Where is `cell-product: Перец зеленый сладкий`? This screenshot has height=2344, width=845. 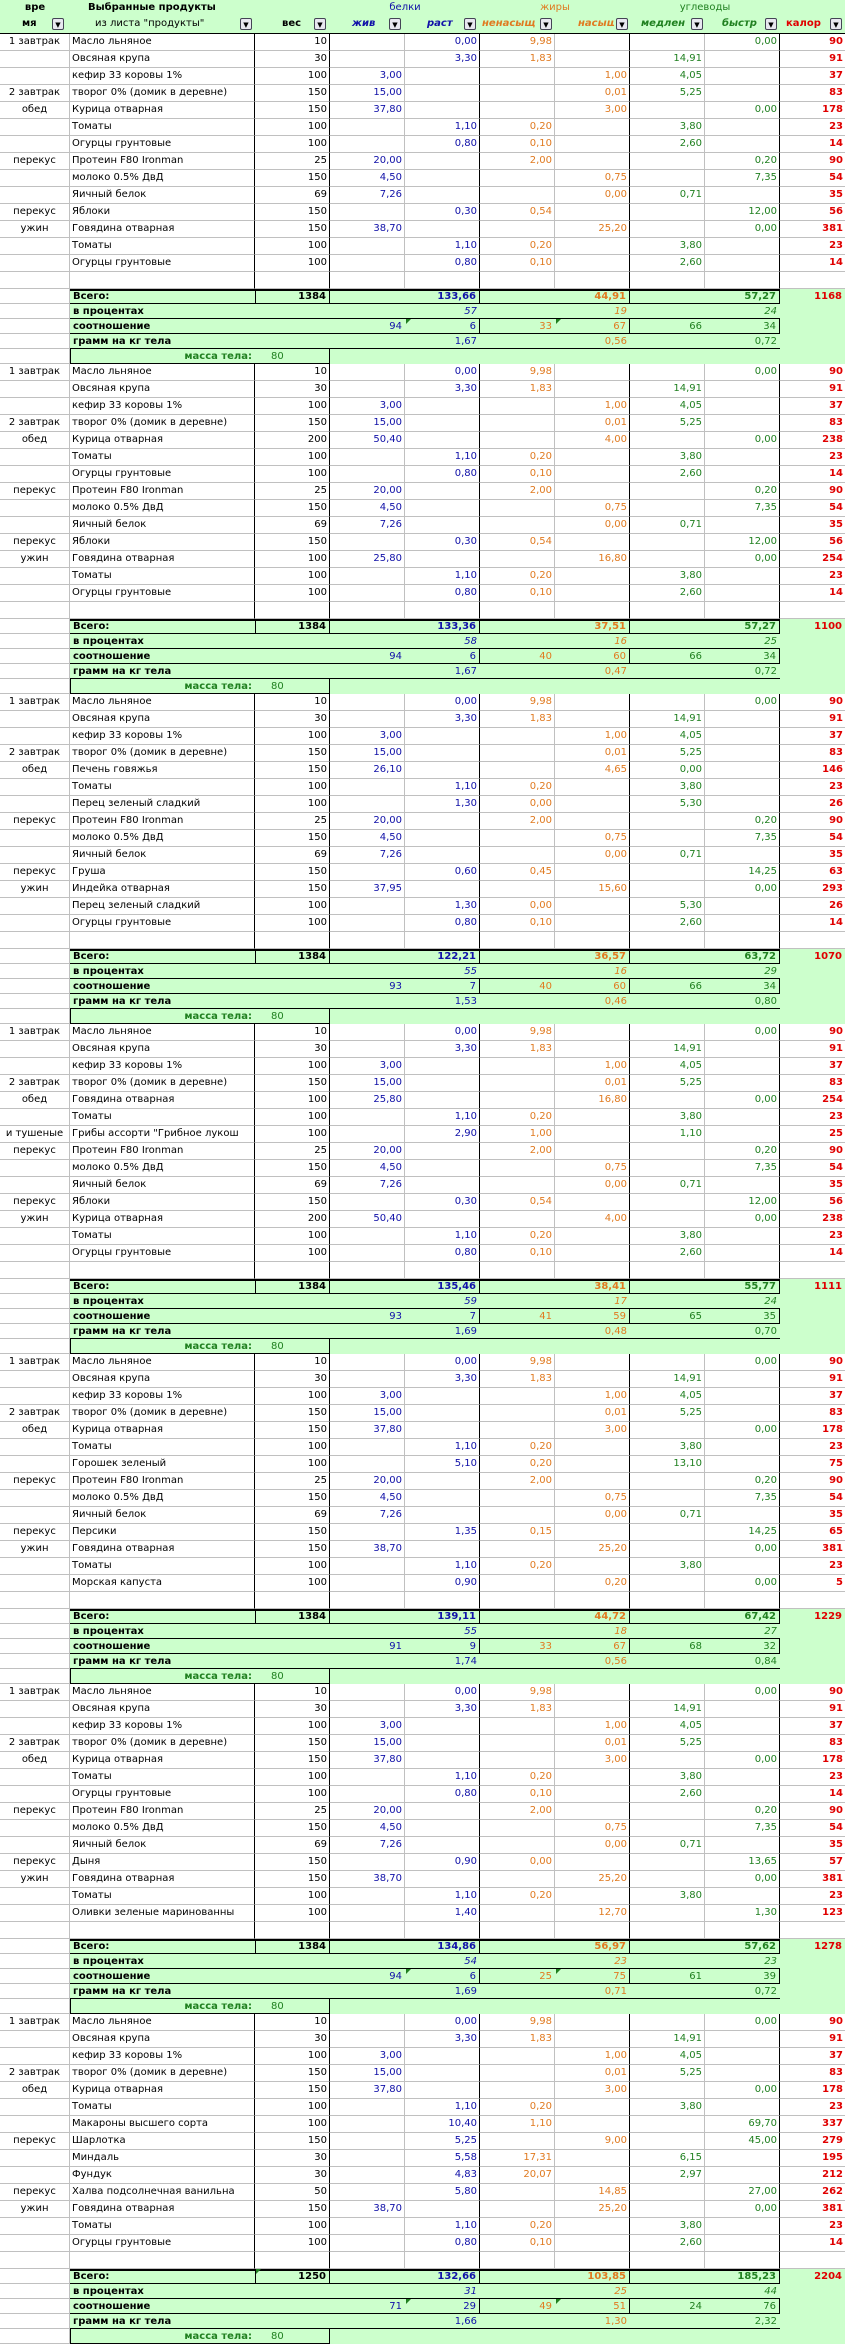 cell-product: Перец зеленый сладкий is located at coordinates (162, 906).